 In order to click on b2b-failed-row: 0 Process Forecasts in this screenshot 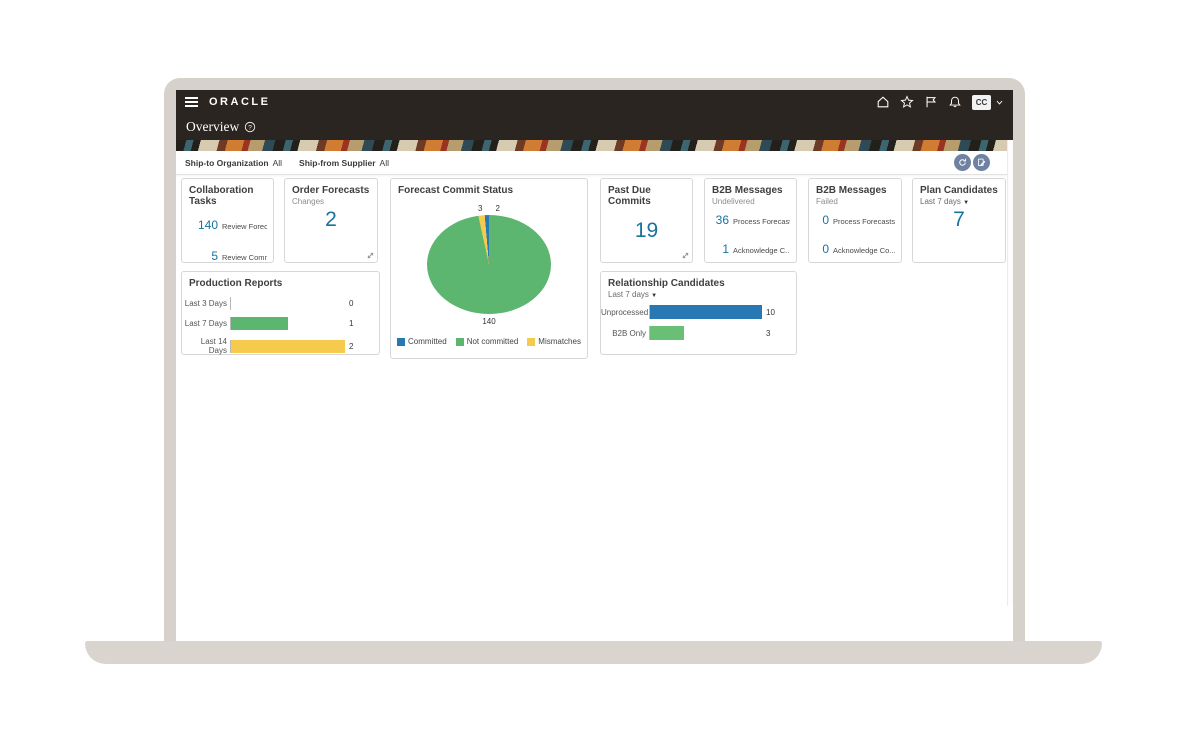, I will do `click(855, 220)`.